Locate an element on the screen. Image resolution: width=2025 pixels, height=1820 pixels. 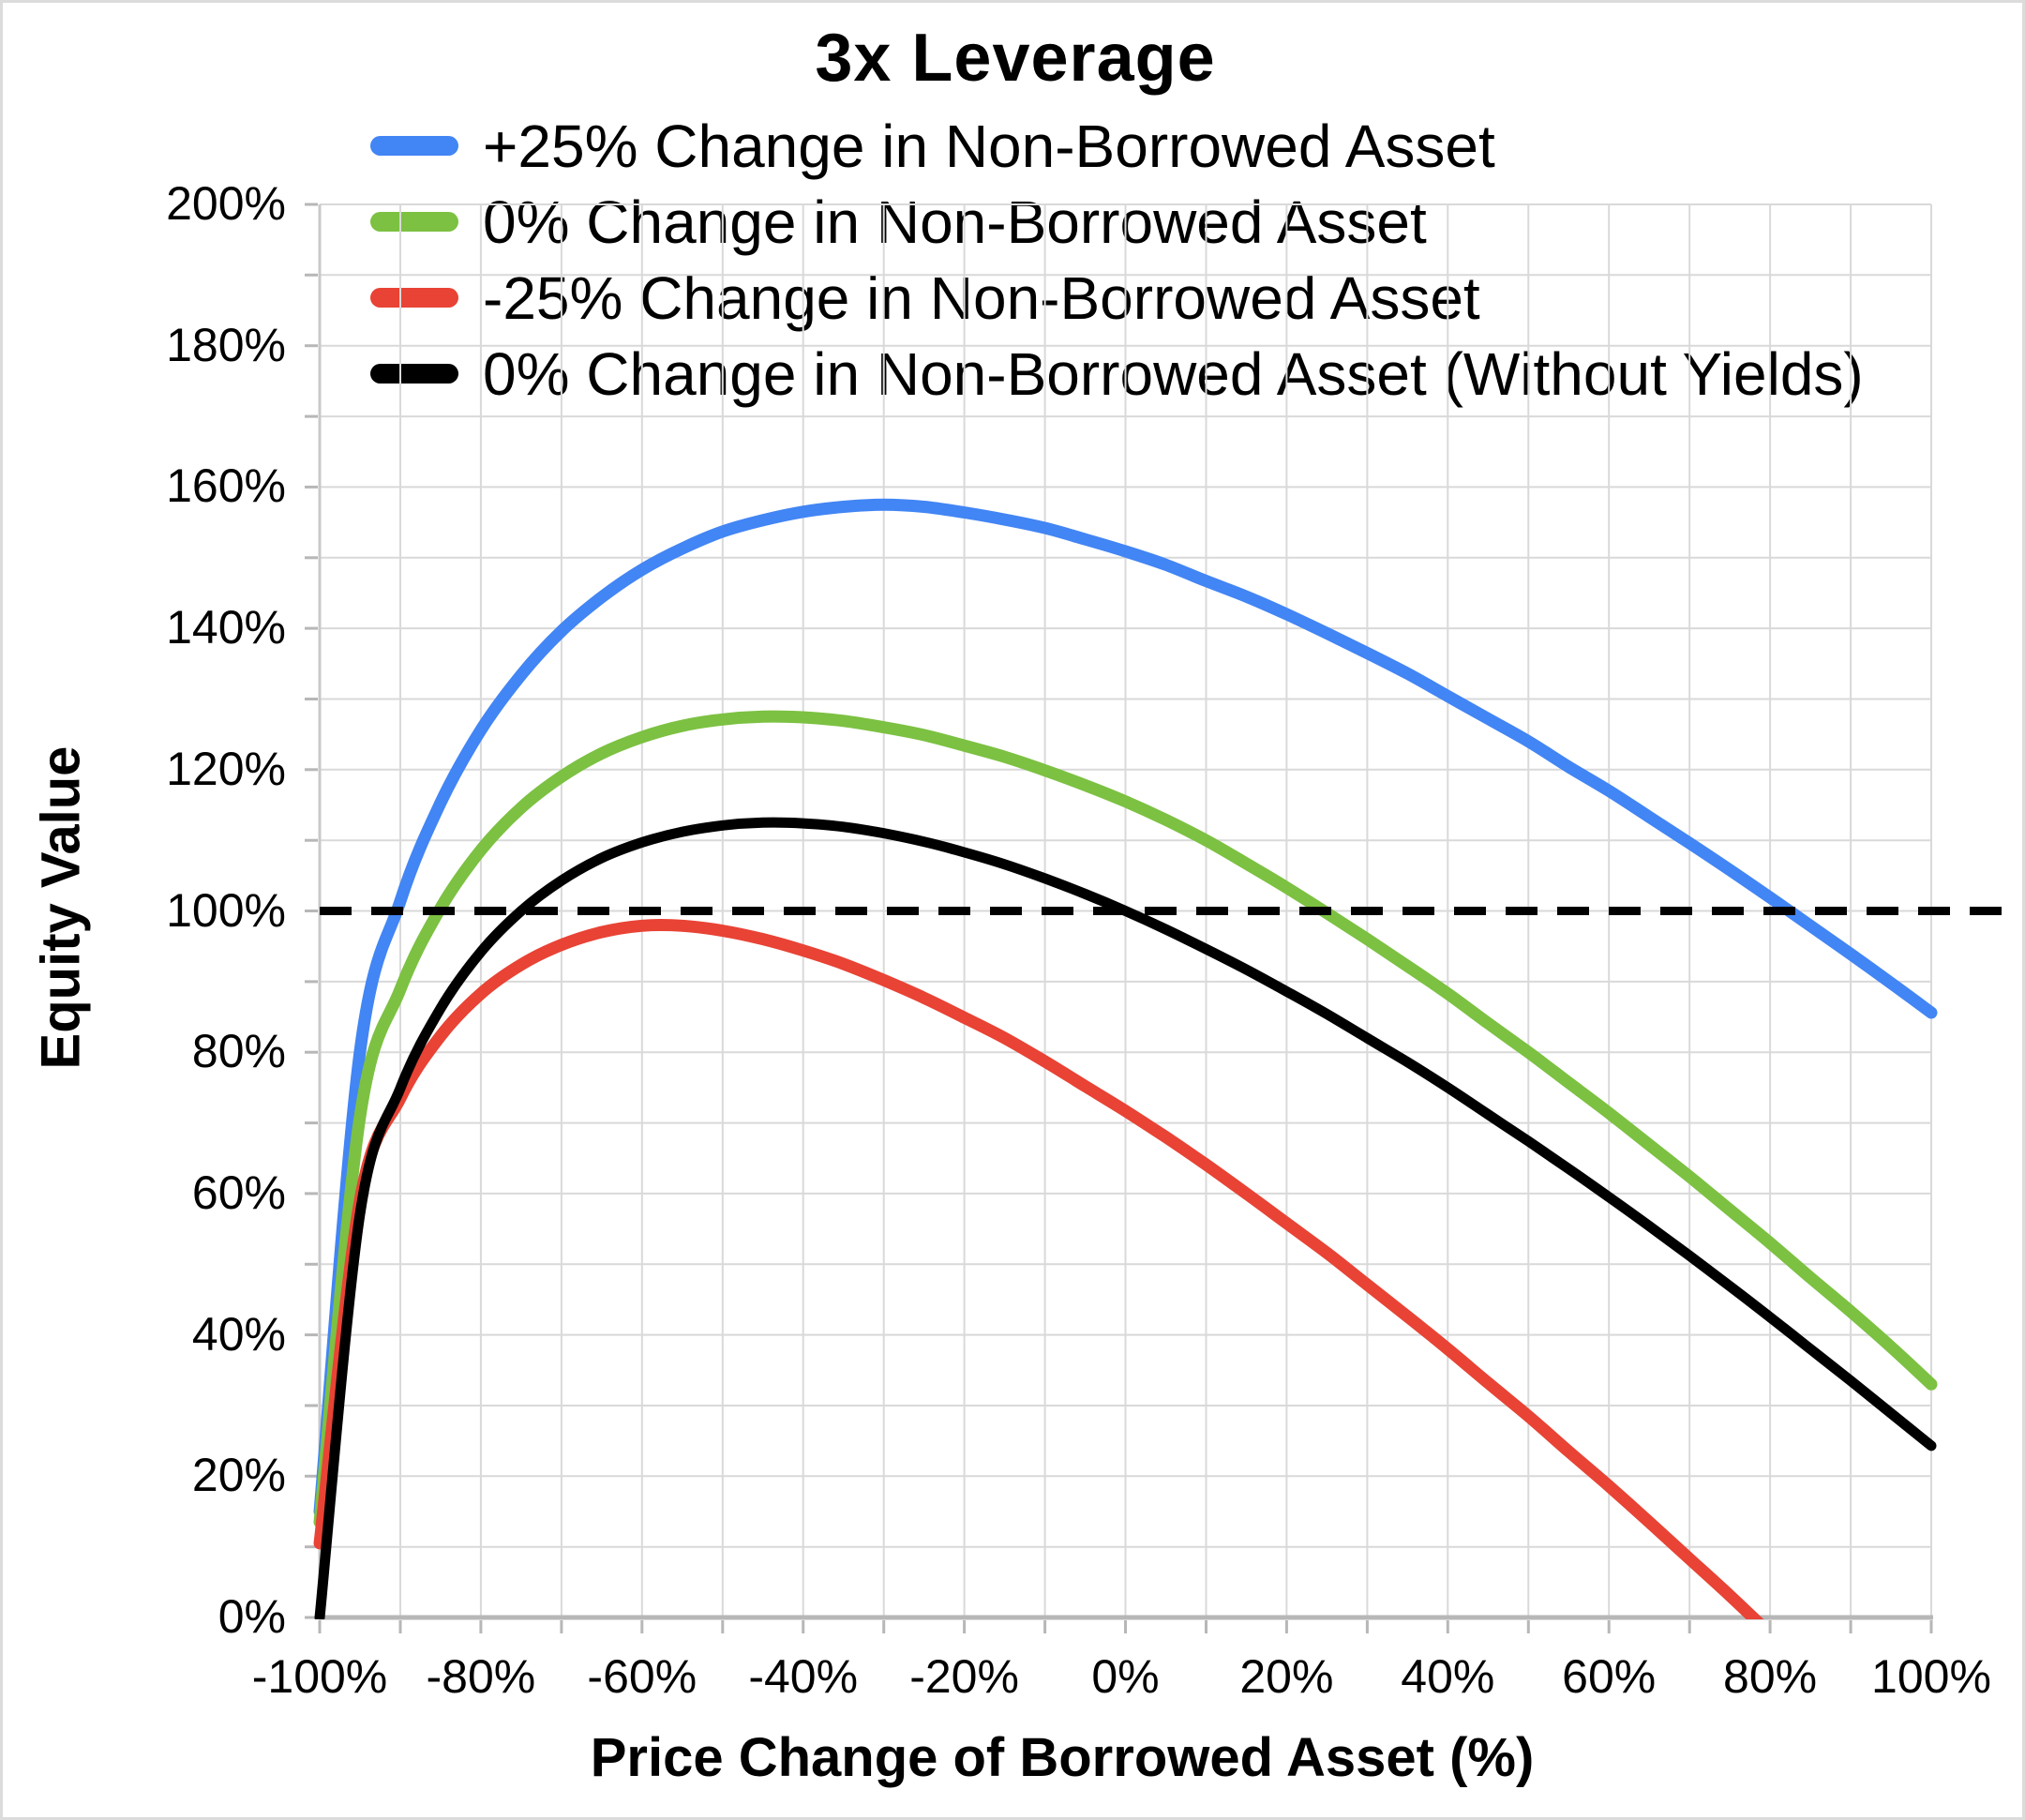
x-tick-label: -40% is located at coordinates (803, 1676).